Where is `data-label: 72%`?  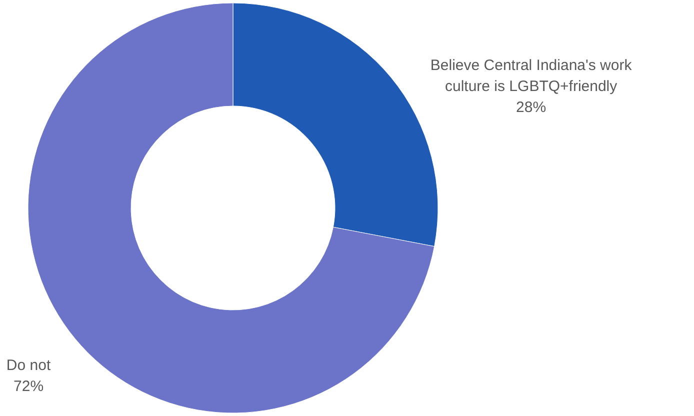 data-label: 72% is located at coordinates (29, 386).